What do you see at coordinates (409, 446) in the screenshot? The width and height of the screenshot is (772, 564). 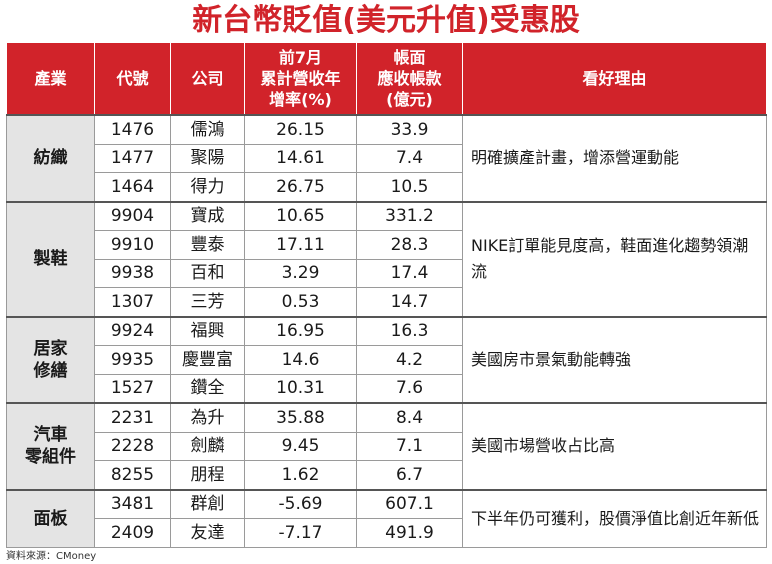 I see `receivable-cell: 7.1` at bounding box center [409, 446].